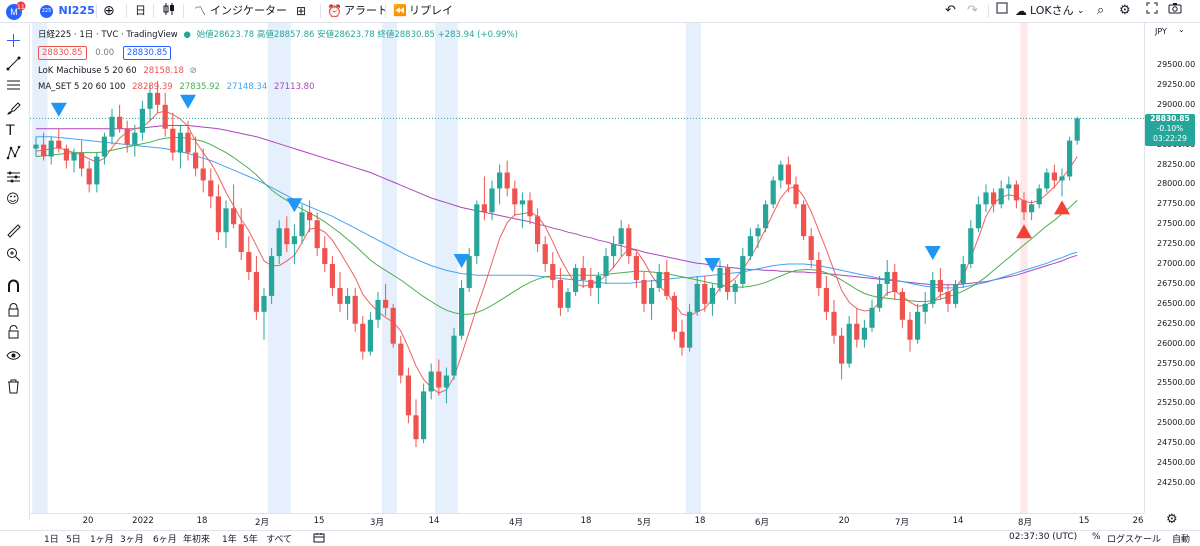  What do you see at coordinates (197, 540) in the screenshot?
I see `range-button: 年初来` at bounding box center [197, 540].